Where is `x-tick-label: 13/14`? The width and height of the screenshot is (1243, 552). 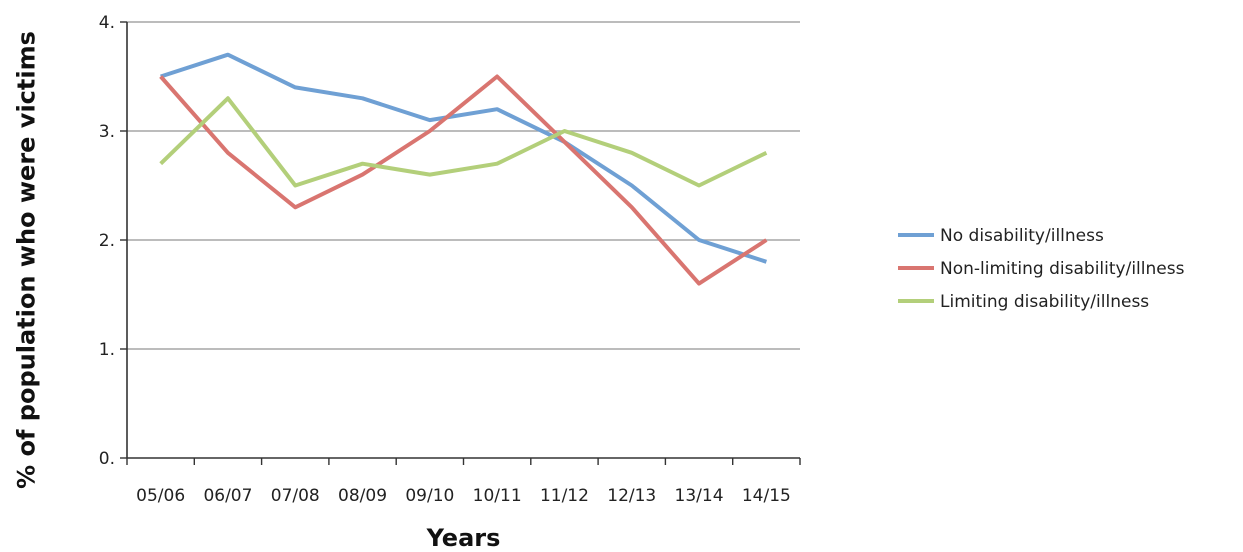
x-tick-label: 13/14 is located at coordinates (699, 496).